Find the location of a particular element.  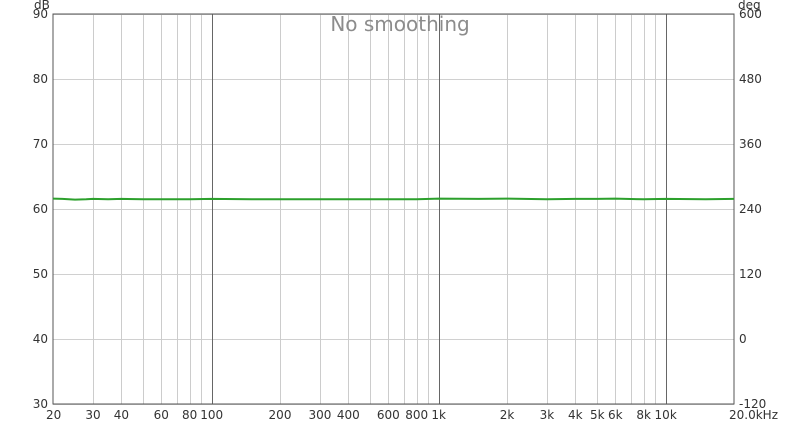

x-tick-label: 6k is located at coordinates (615, 415).